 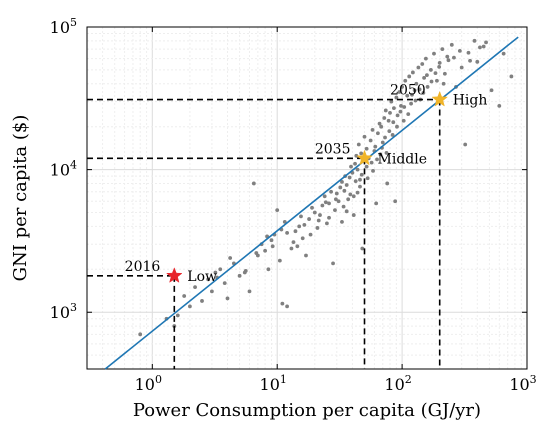 What do you see at coordinates (408, 91) in the screenshot?
I see `year-label: 2050` at bounding box center [408, 91].